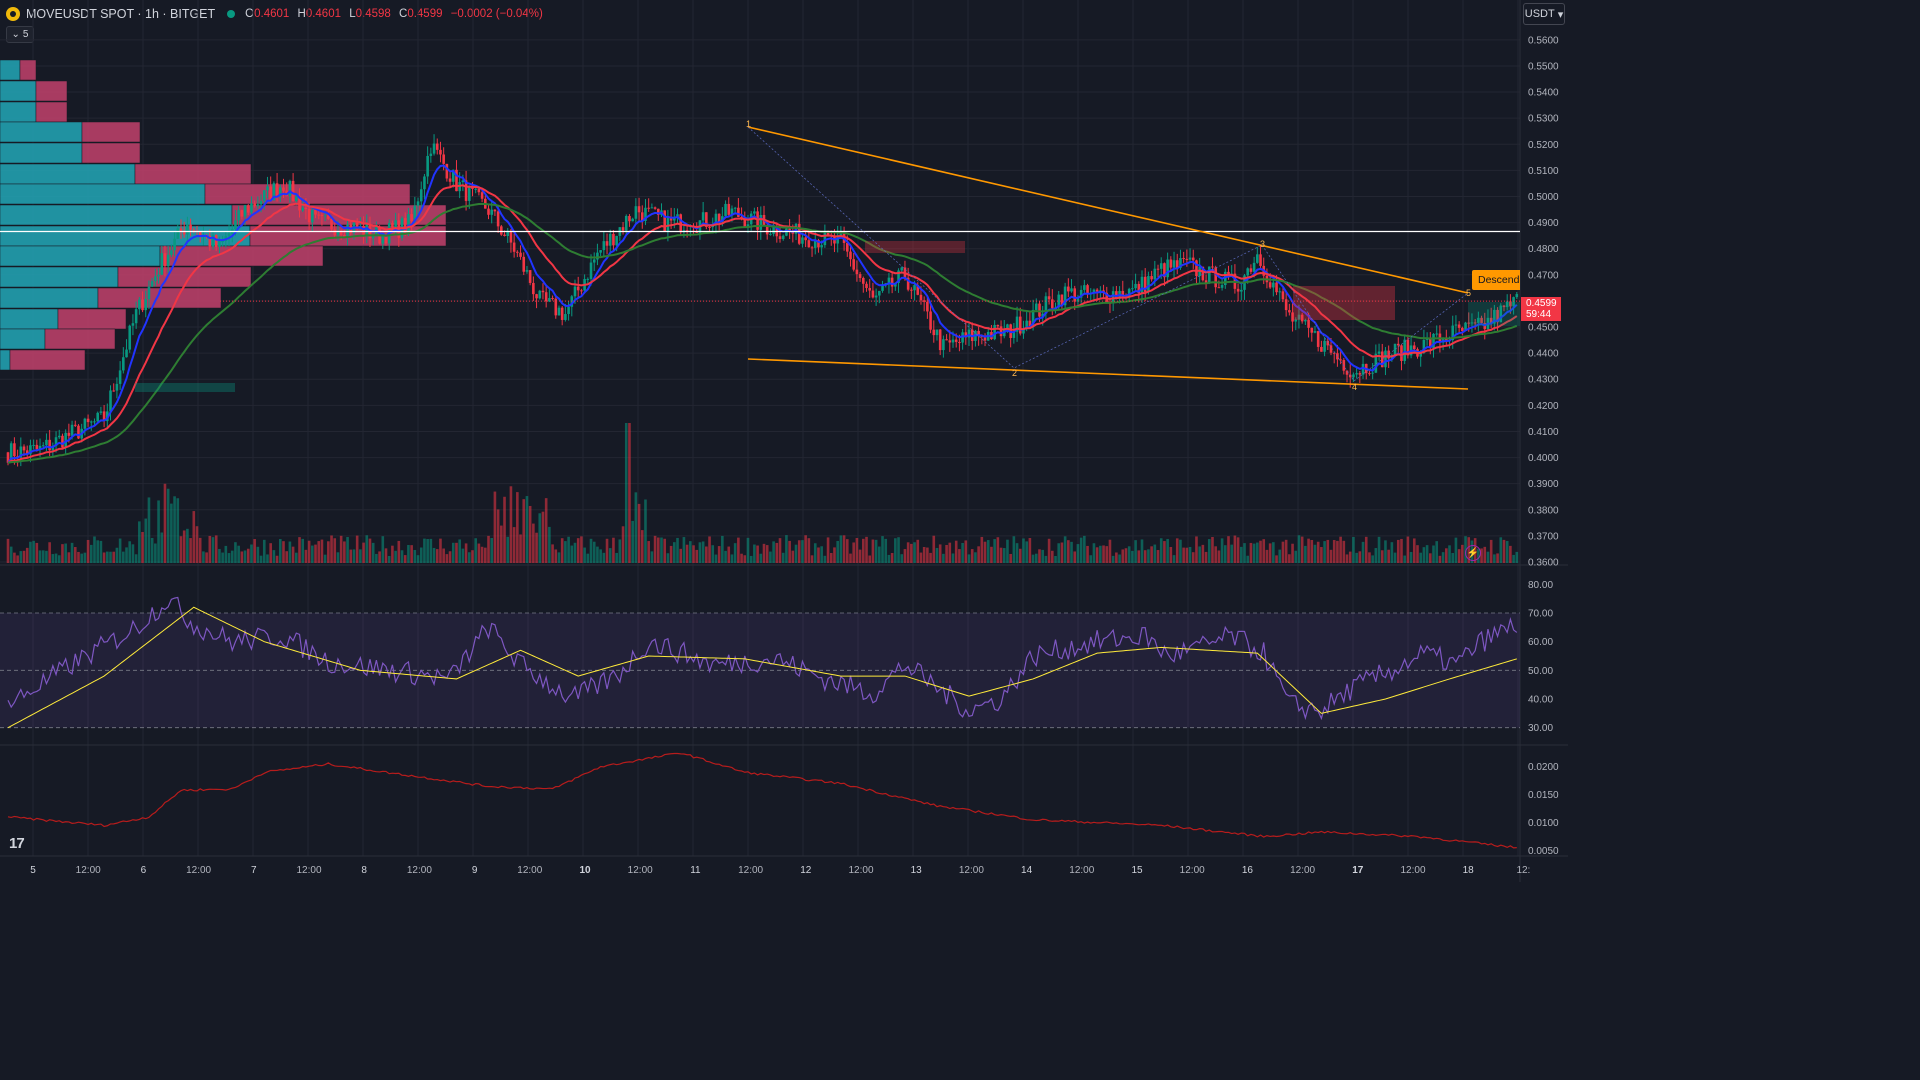 The image size is (1920, 1080). I want to click on market-status-icon, so click(231, 14).